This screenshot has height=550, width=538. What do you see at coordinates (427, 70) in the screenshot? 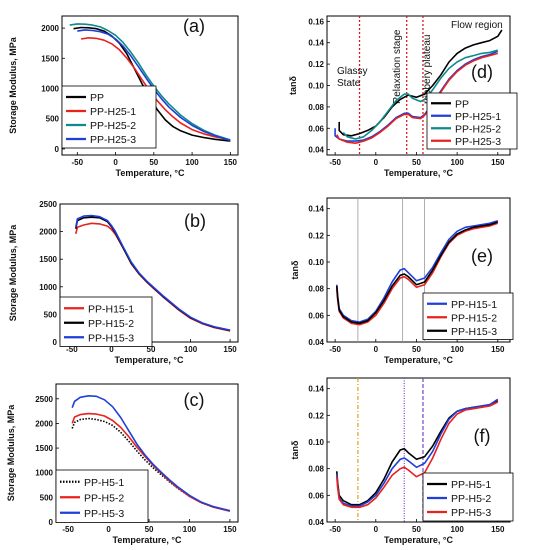
I see `annotation: rubbery plateau` at bounding box center [427, 70].